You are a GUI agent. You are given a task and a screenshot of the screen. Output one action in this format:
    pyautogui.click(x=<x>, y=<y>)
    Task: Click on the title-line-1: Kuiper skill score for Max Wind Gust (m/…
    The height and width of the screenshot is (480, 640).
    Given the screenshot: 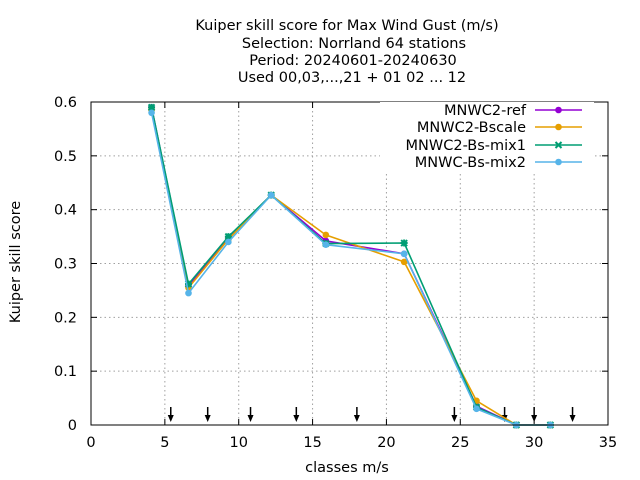 What is the action you would take?
    pyautogui.click(x=346, y=26)
    